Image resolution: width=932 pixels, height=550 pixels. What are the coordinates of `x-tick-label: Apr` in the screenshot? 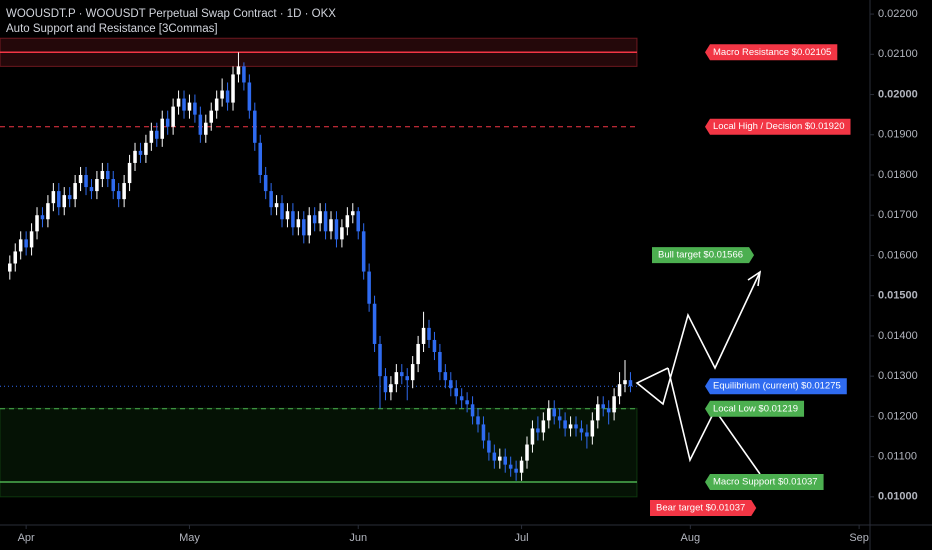 It's located at (26, 538).